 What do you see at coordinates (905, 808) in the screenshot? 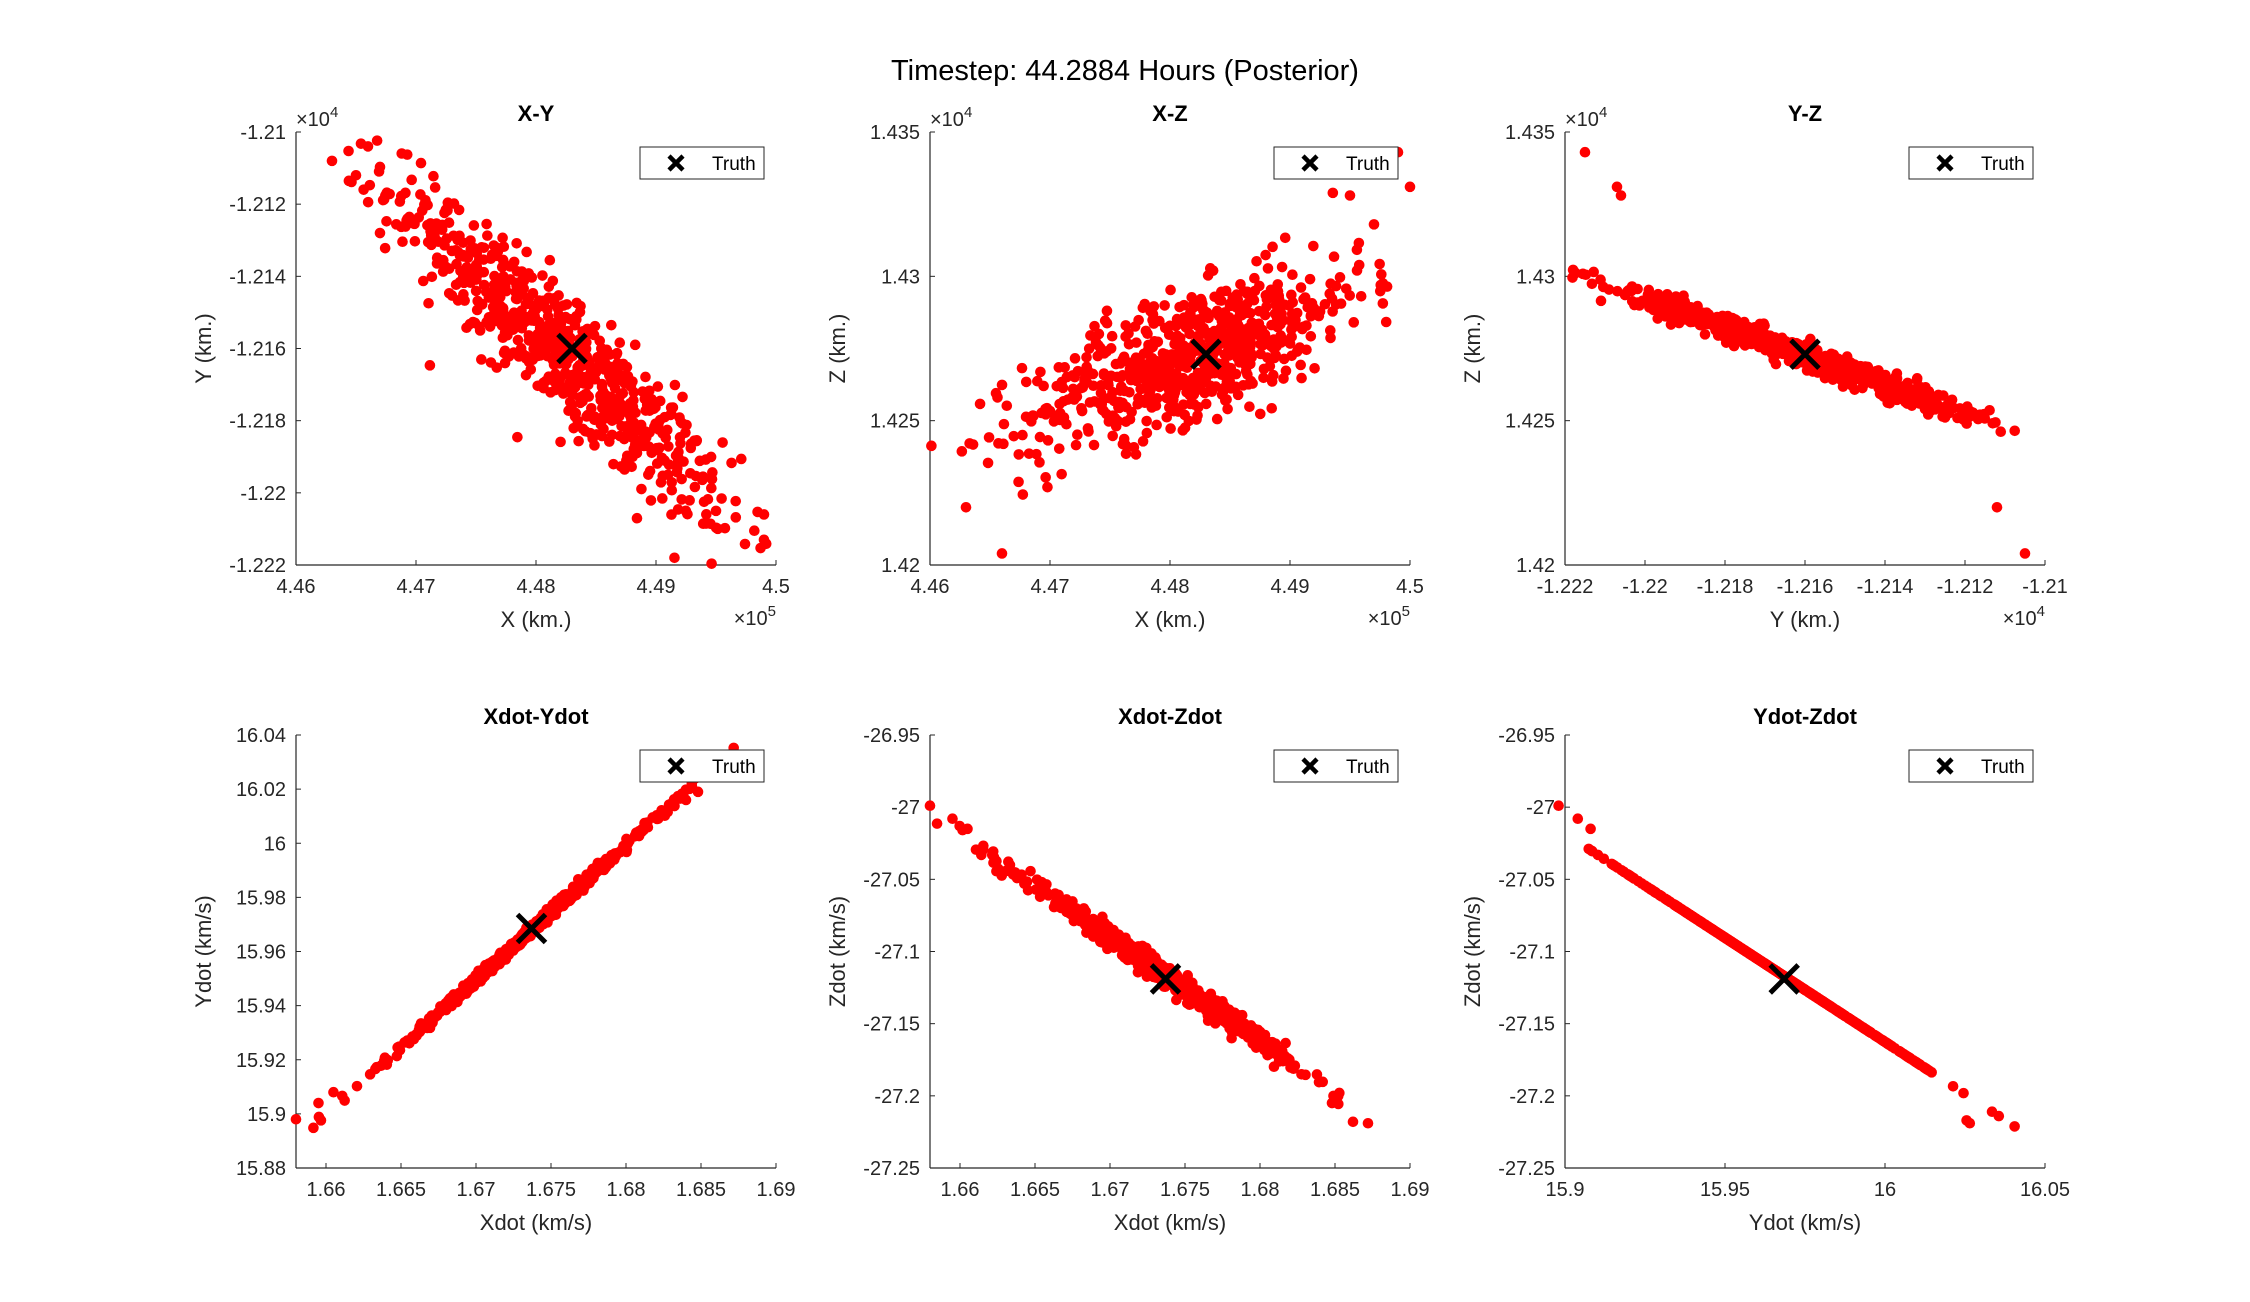
I see `y-tick-label: -27` at bounding box center [905, 808].